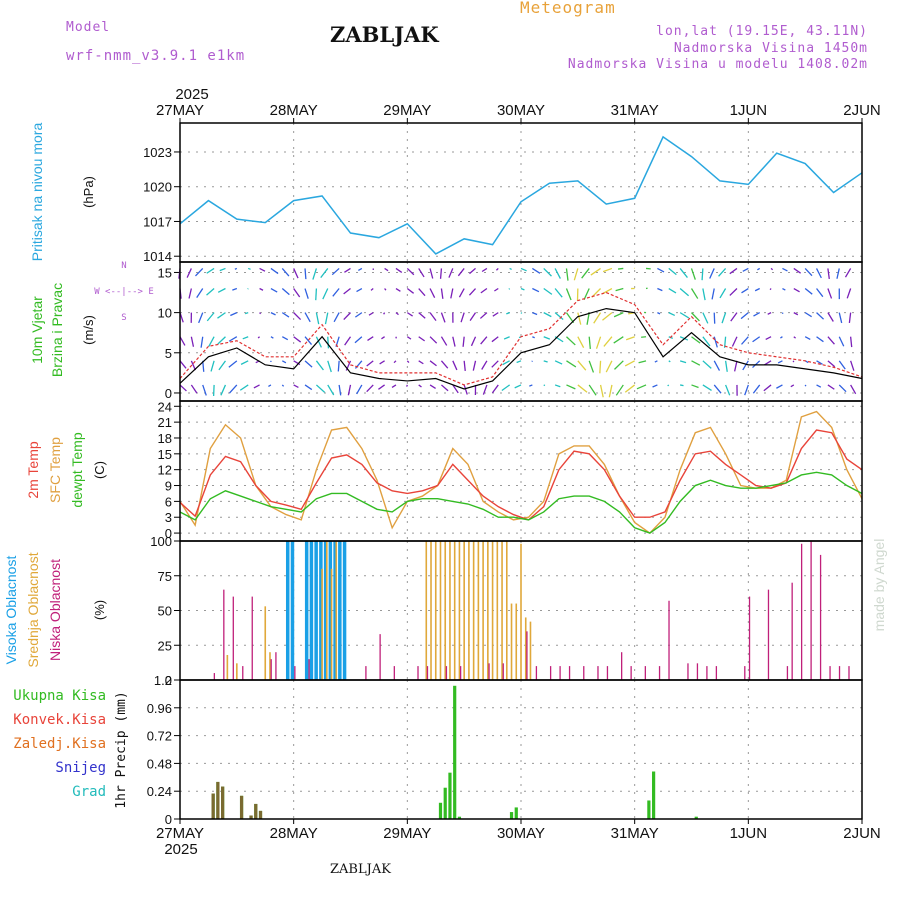 Image resolution: width=900 pixels, height=900 pixels. What do you see at coordinates (294, 833) in the screenshot?
I see `date-tick-bottom: 28MAY` at bounding box center [294, 833].